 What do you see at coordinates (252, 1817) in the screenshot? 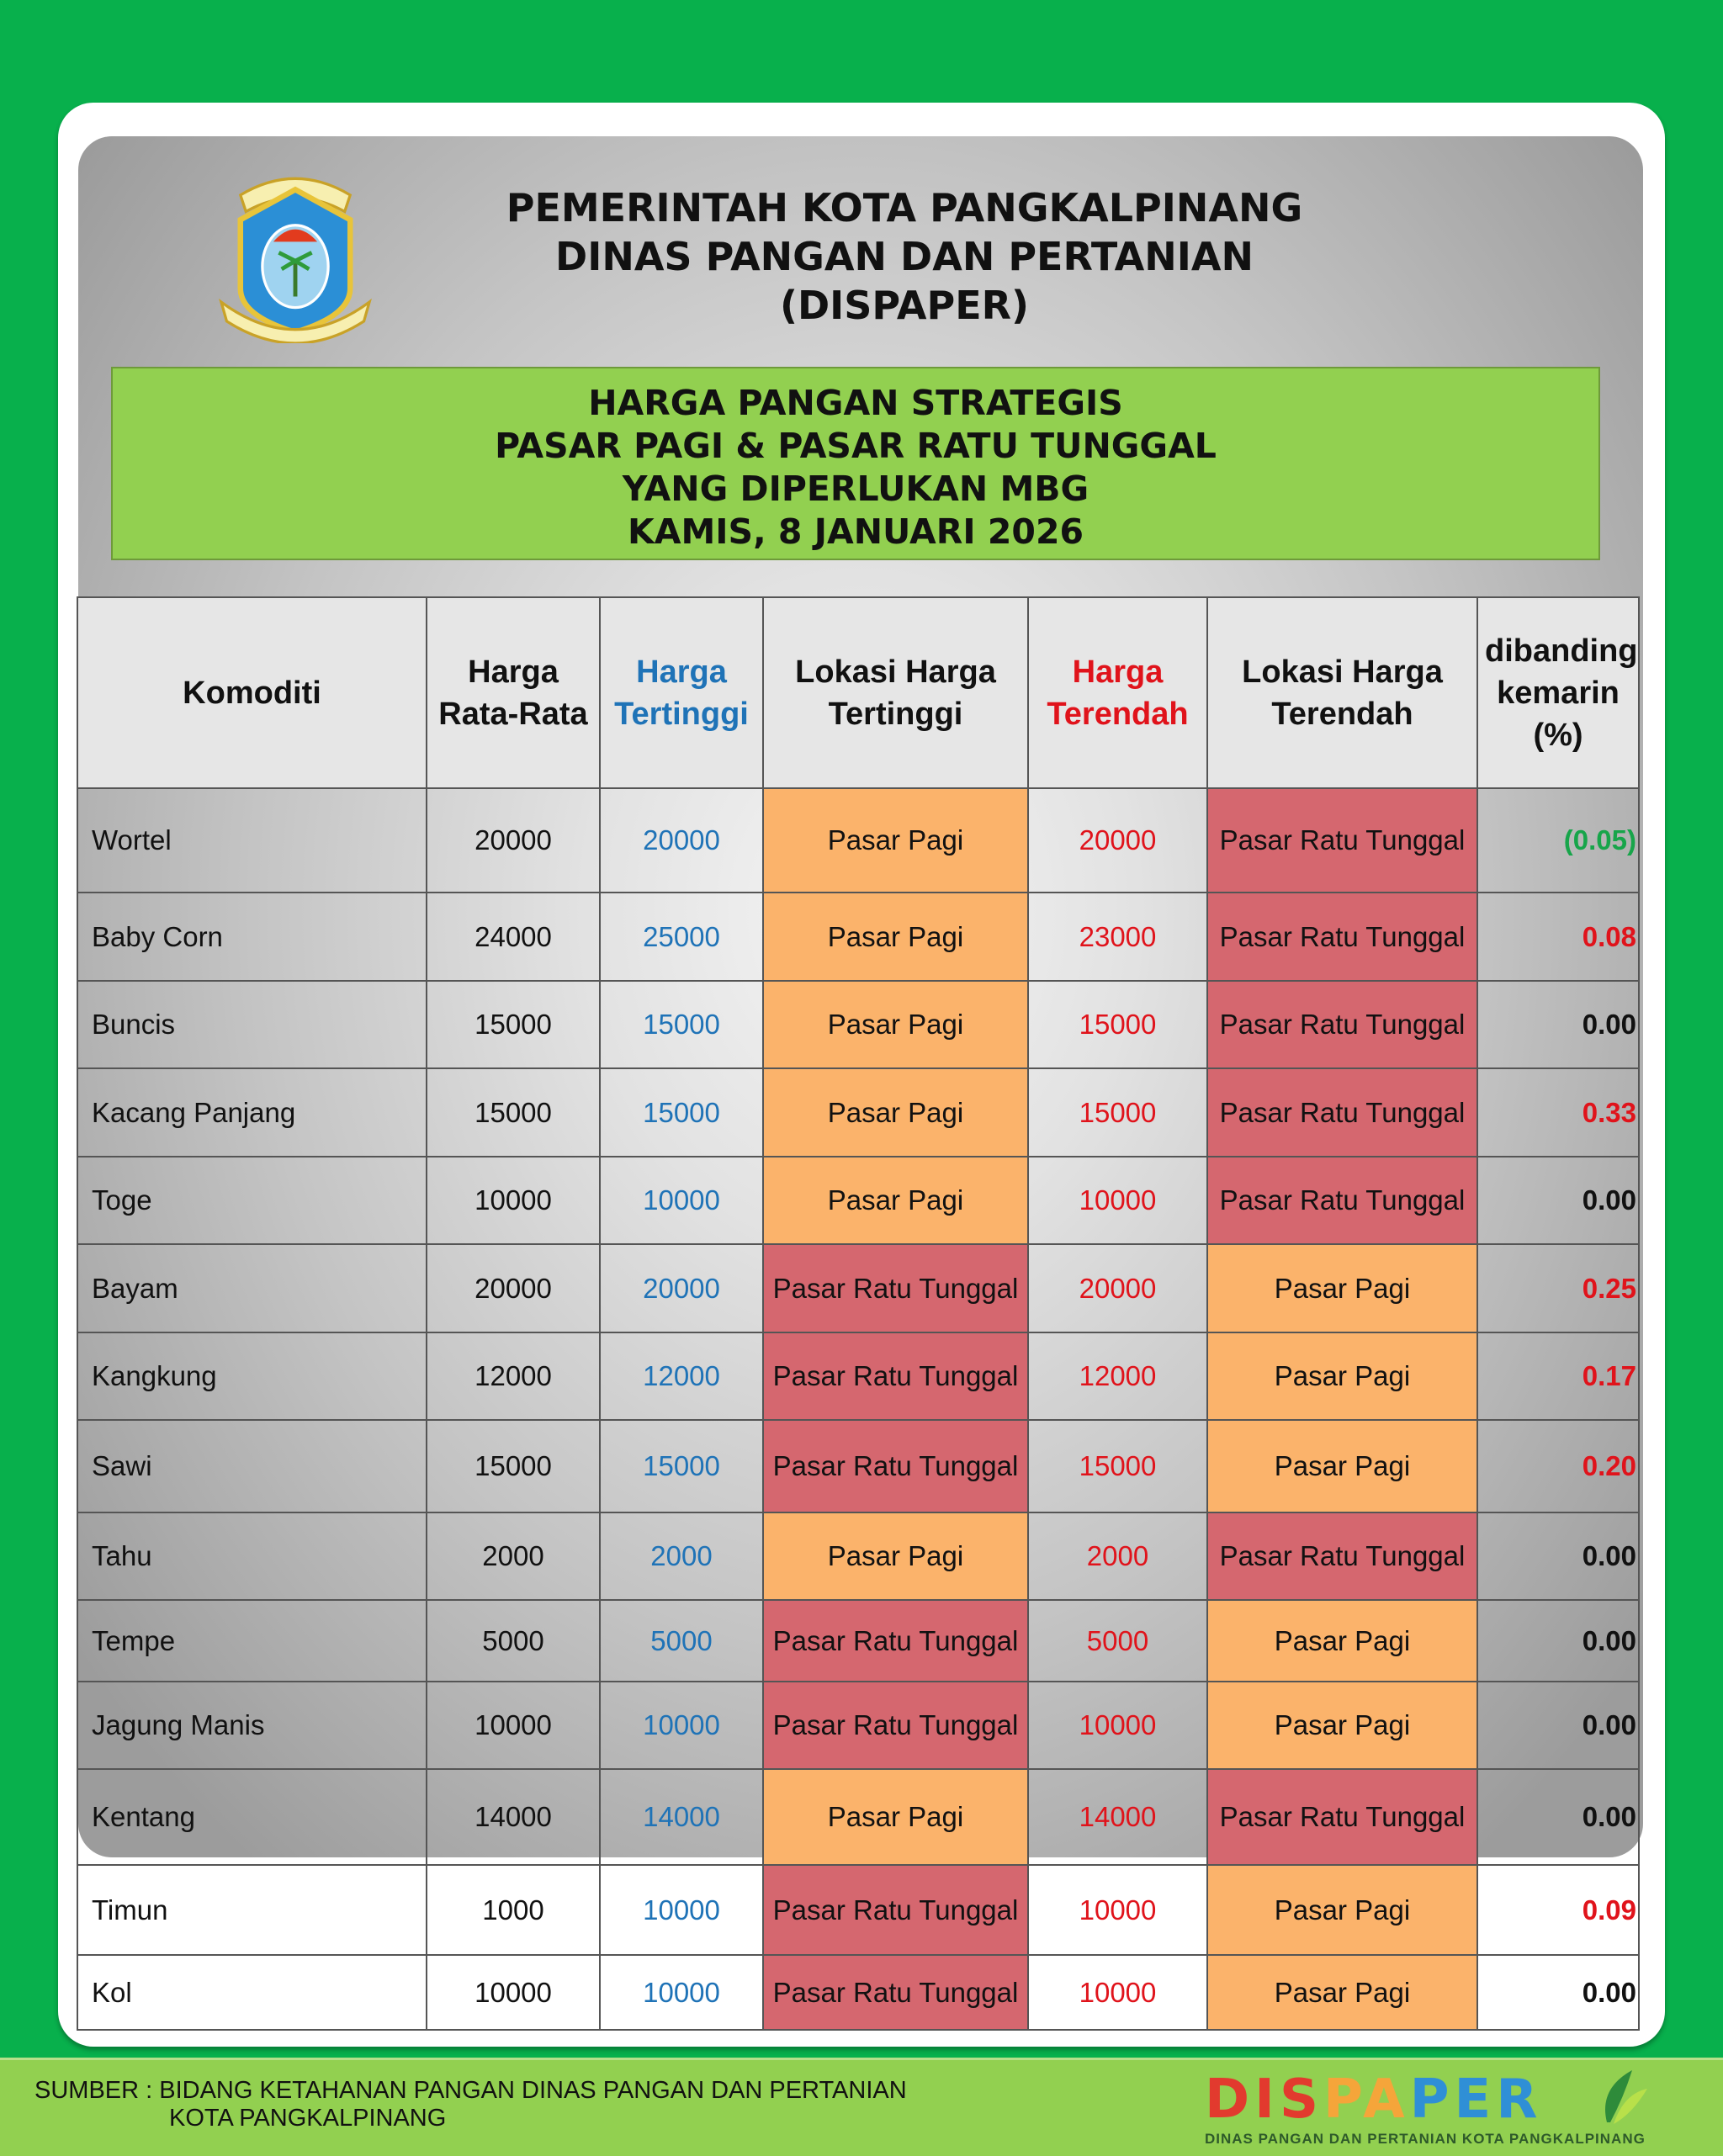
I see `commodity-name: Kentang` at bounding box center [252, 1817].